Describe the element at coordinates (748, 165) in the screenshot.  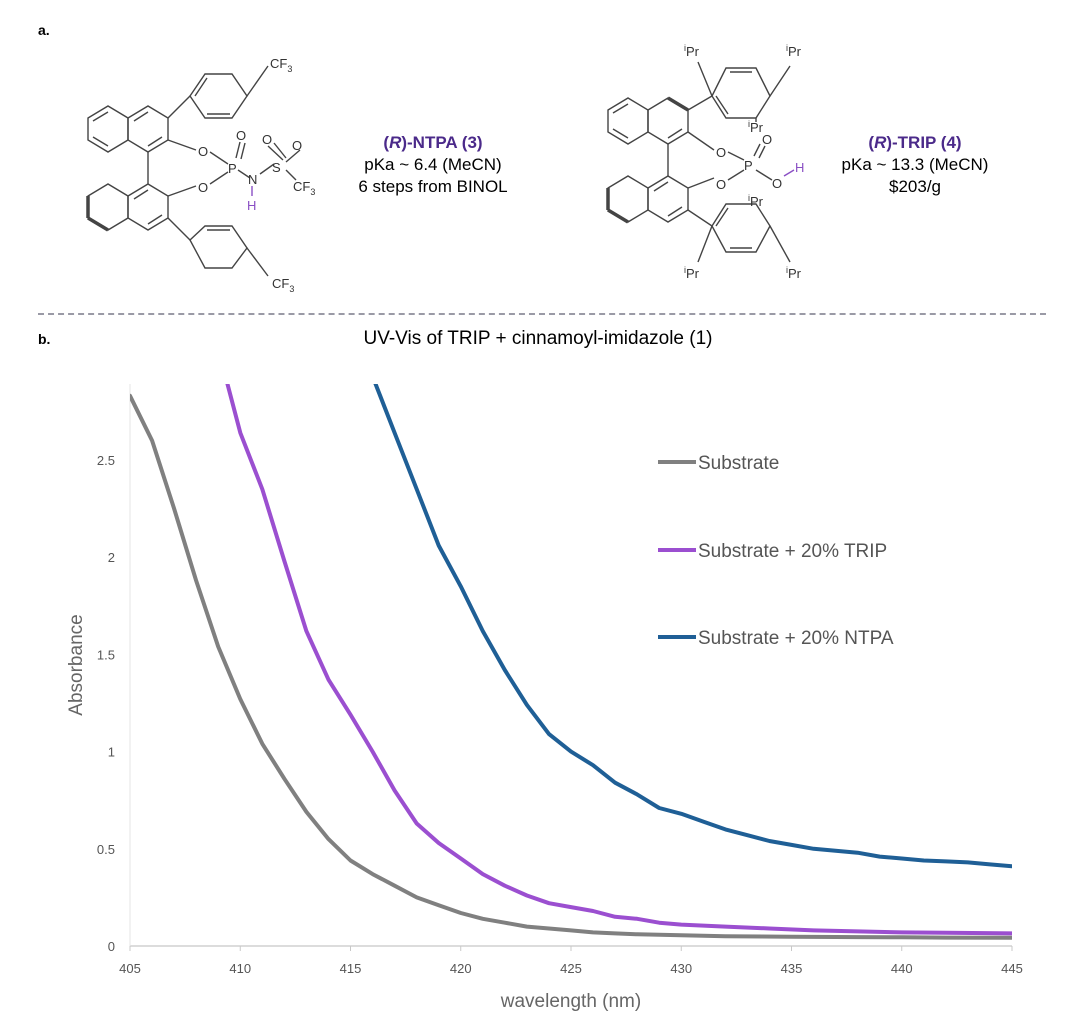
I see `trip-p: P` at that location.